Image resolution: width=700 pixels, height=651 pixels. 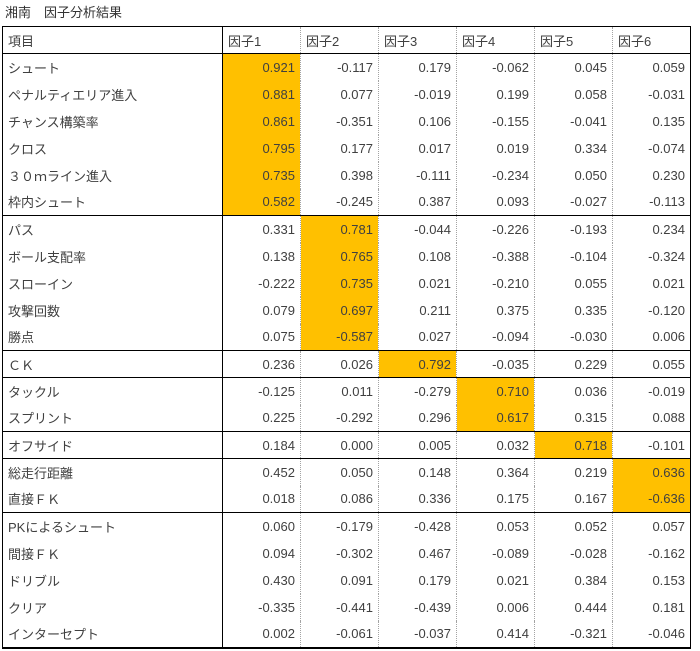 I want to click on value-cell: -0.094, so click(x=495, y=337).